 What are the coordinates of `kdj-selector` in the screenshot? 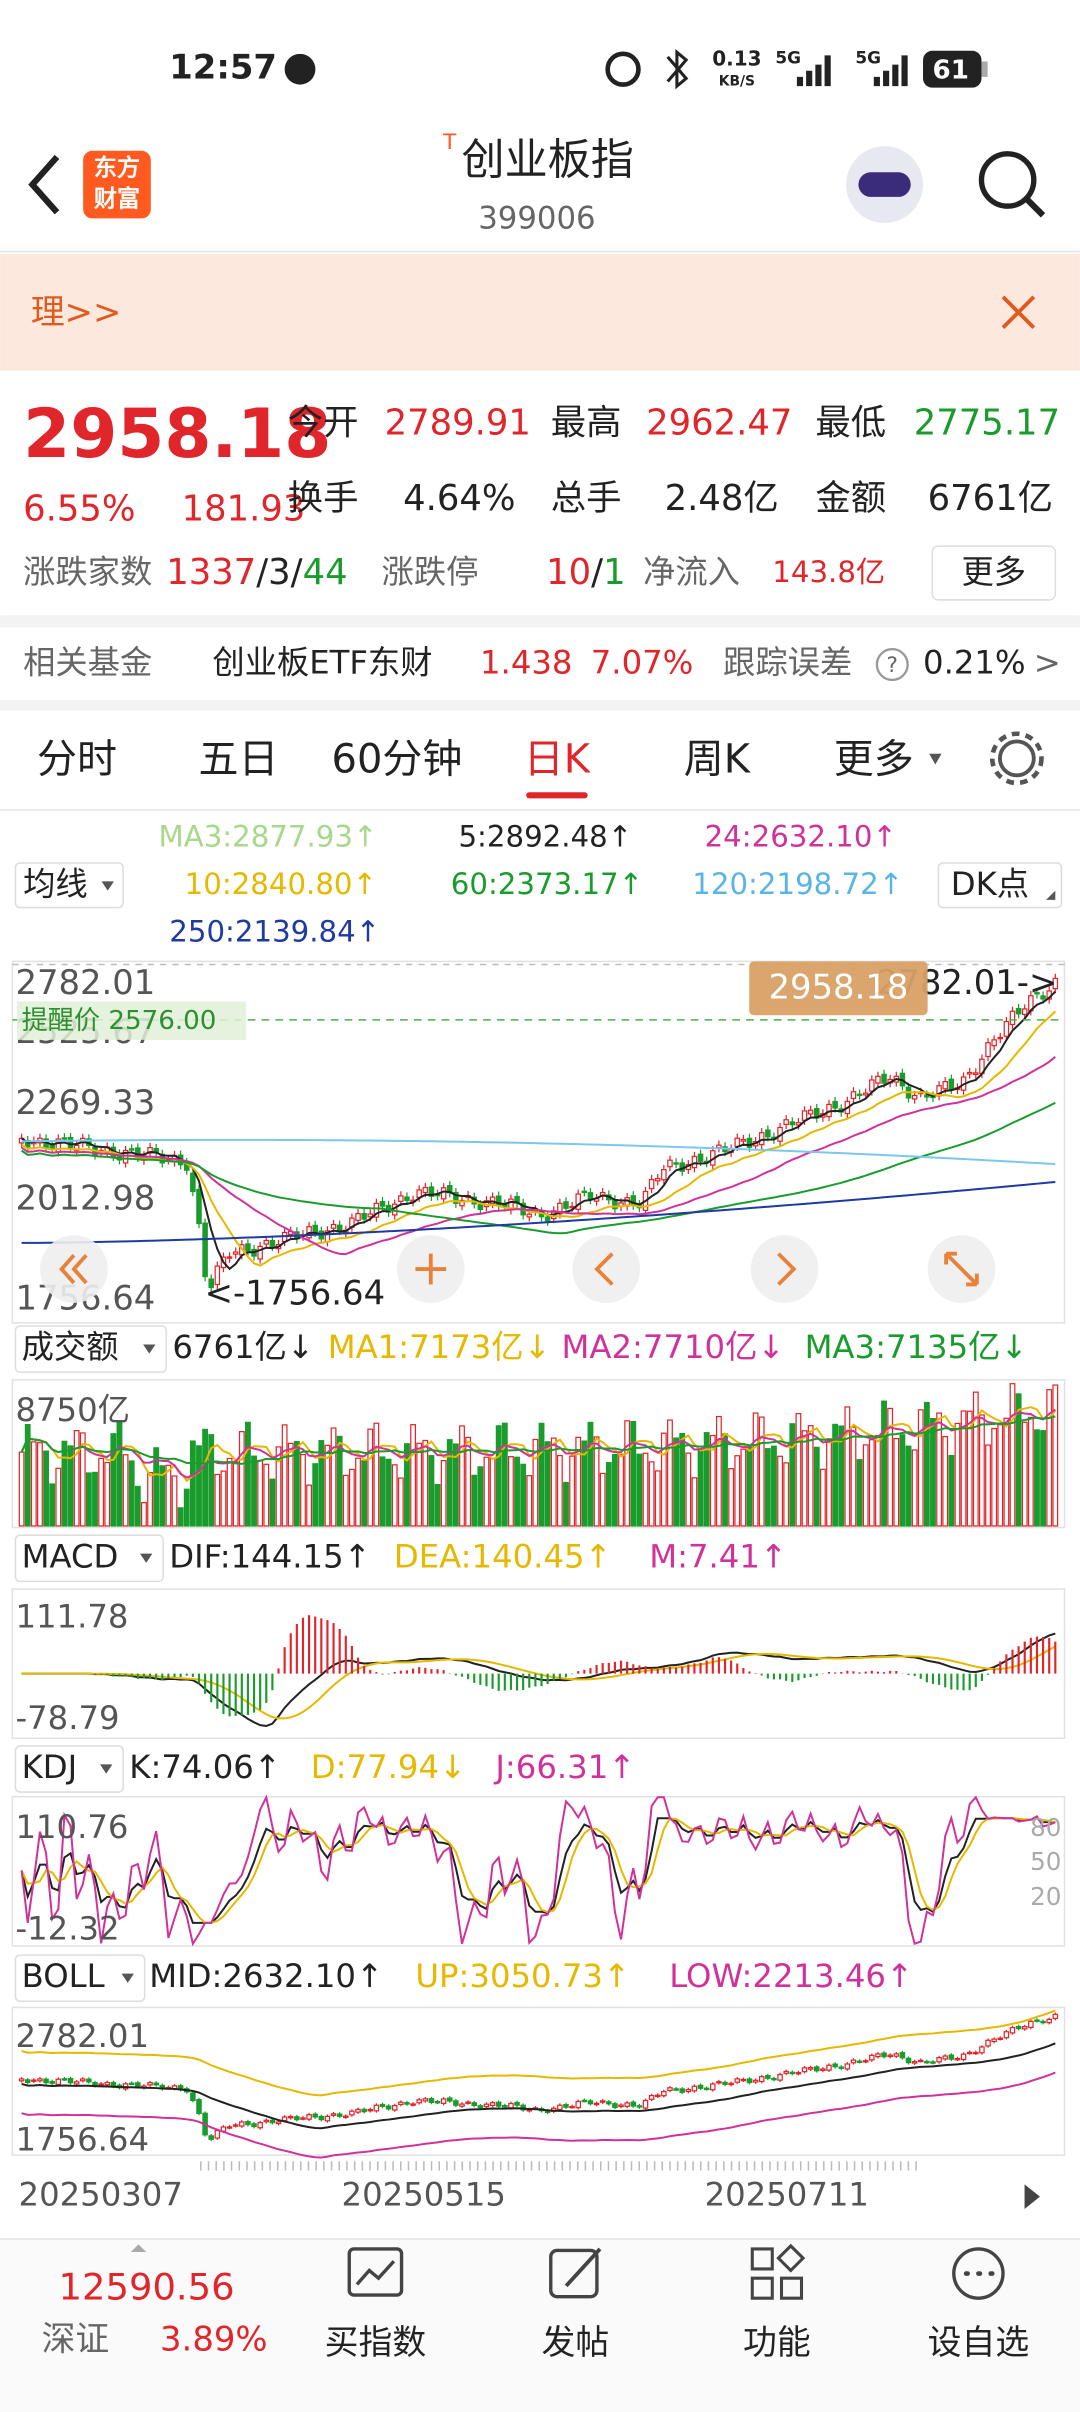 It's located at (69, 1769).